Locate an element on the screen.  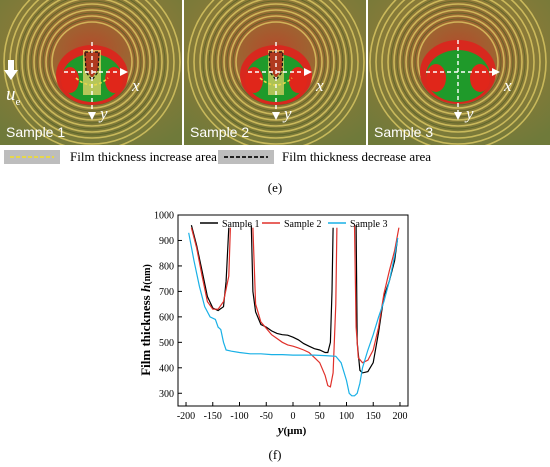
y-axis-title: Film thickness h(nm) is located at coordinates (145, 320).